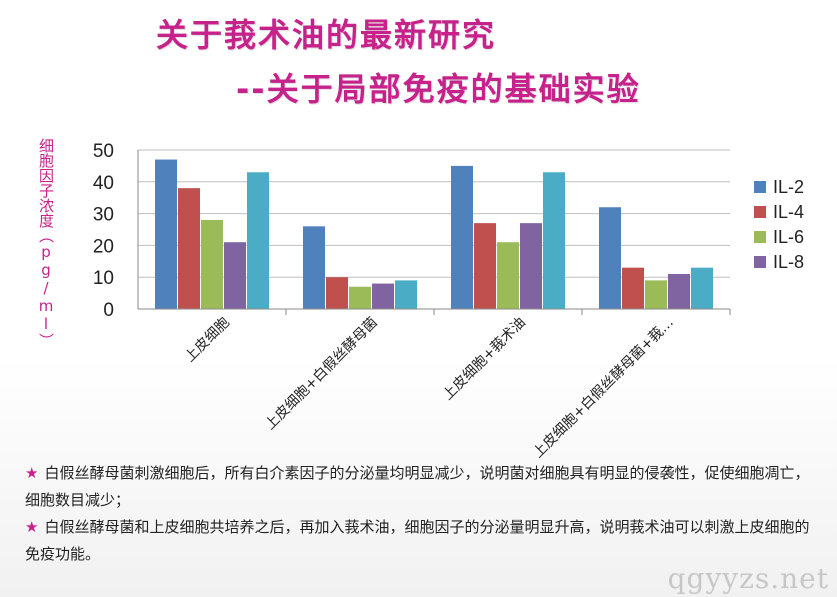  I want to click on y-tick-label: 0, so click(108, 310).